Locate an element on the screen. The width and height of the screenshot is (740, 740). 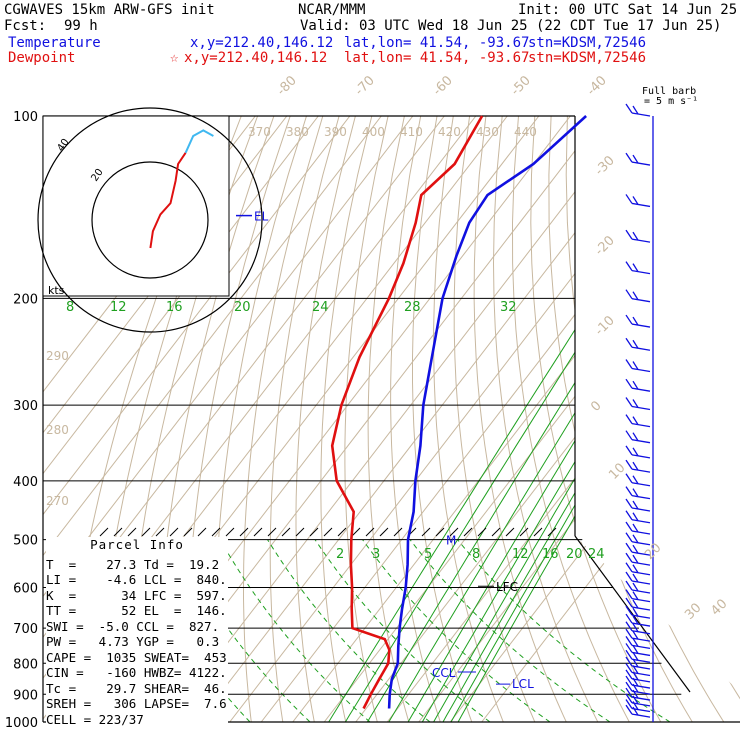
temperature-legend: Temperature is located at coordinates (54, 43).